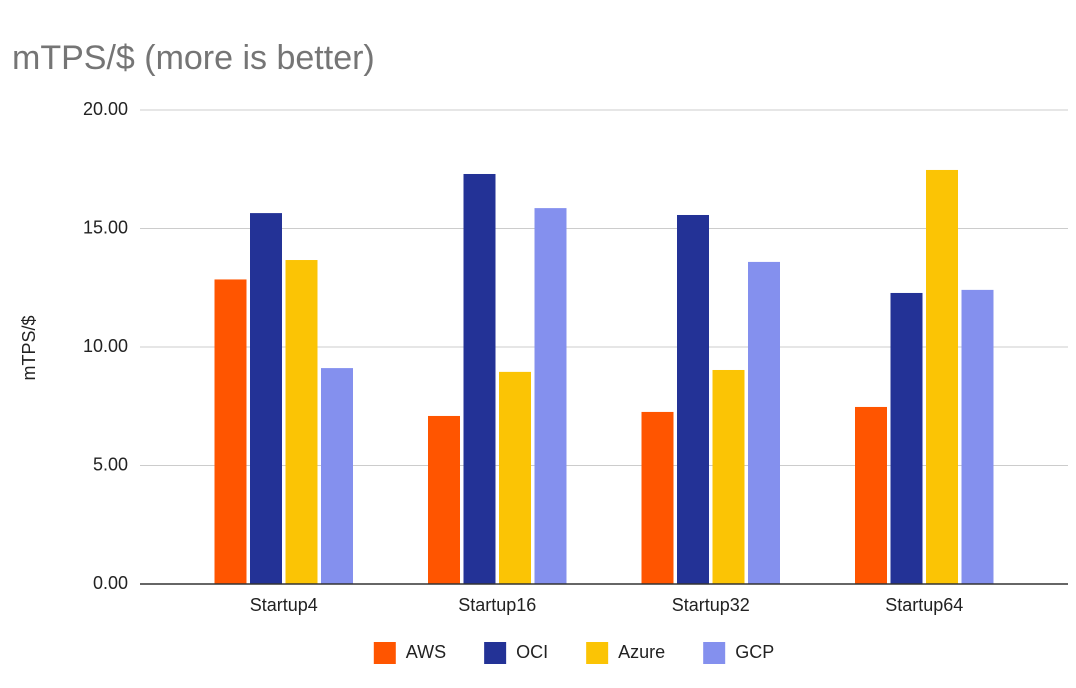 Image resolution: width=1076 pixels, height=688 pixels. Describe the element at coordinates (532, 652) in the screenshot. I see `legend-label: OCI` at that location.